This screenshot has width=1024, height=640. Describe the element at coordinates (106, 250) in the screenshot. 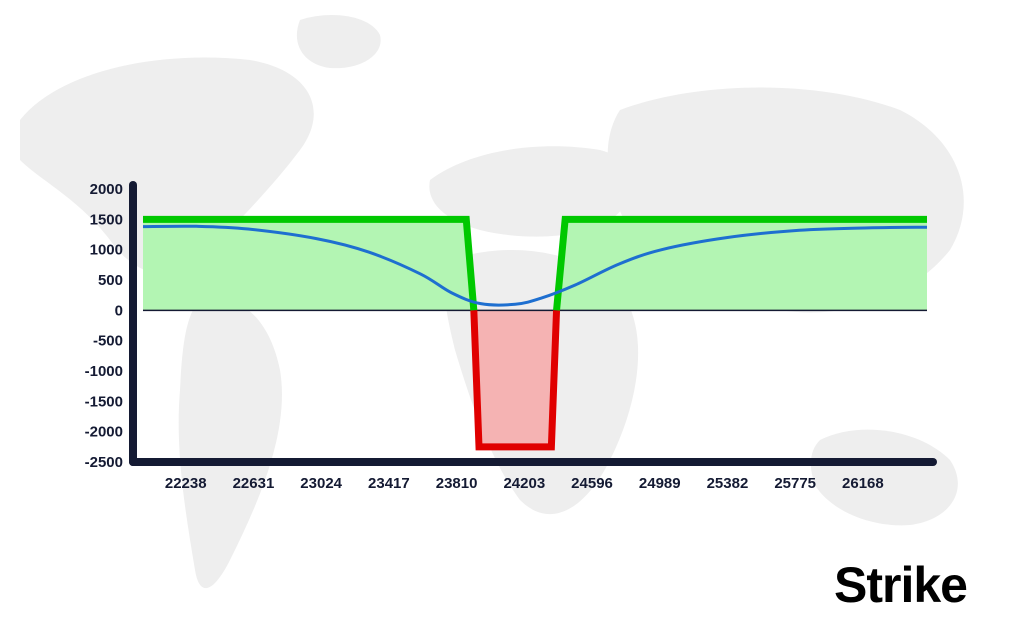

I see `y-tick-label: 1000` at that location.